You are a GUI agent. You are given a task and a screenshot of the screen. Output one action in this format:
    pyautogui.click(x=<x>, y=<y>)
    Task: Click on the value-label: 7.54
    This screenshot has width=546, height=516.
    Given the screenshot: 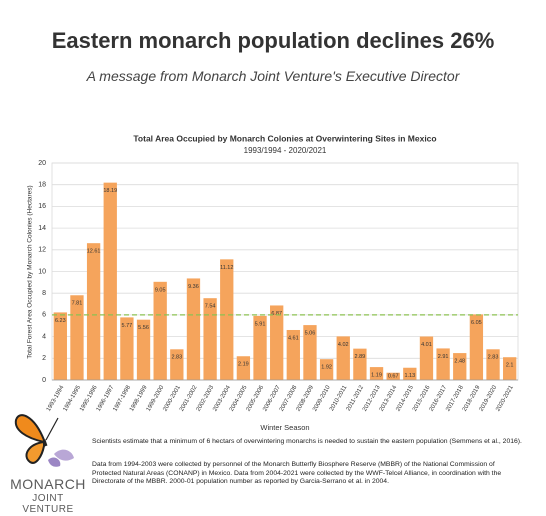 What is the action you would take?
    pyautogui.click(x=210, y=307)
    